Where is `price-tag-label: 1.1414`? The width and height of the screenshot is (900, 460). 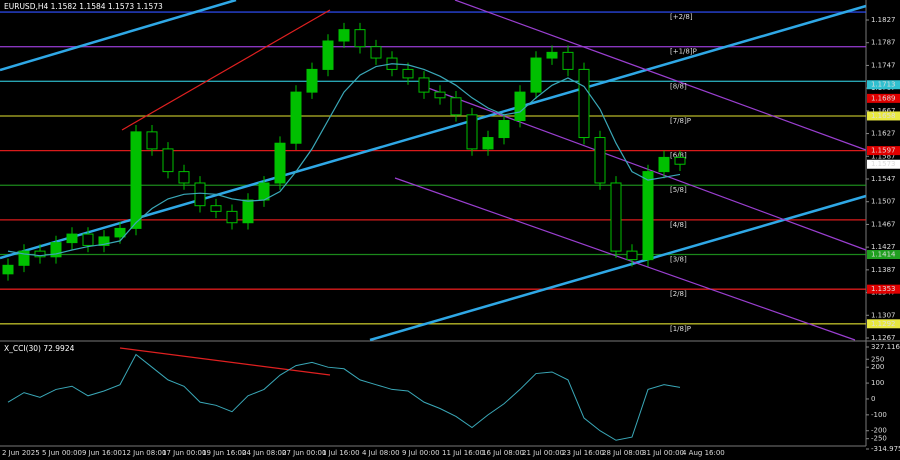
price-tag-label: 1.1414 is located at coordinates (883, 255).